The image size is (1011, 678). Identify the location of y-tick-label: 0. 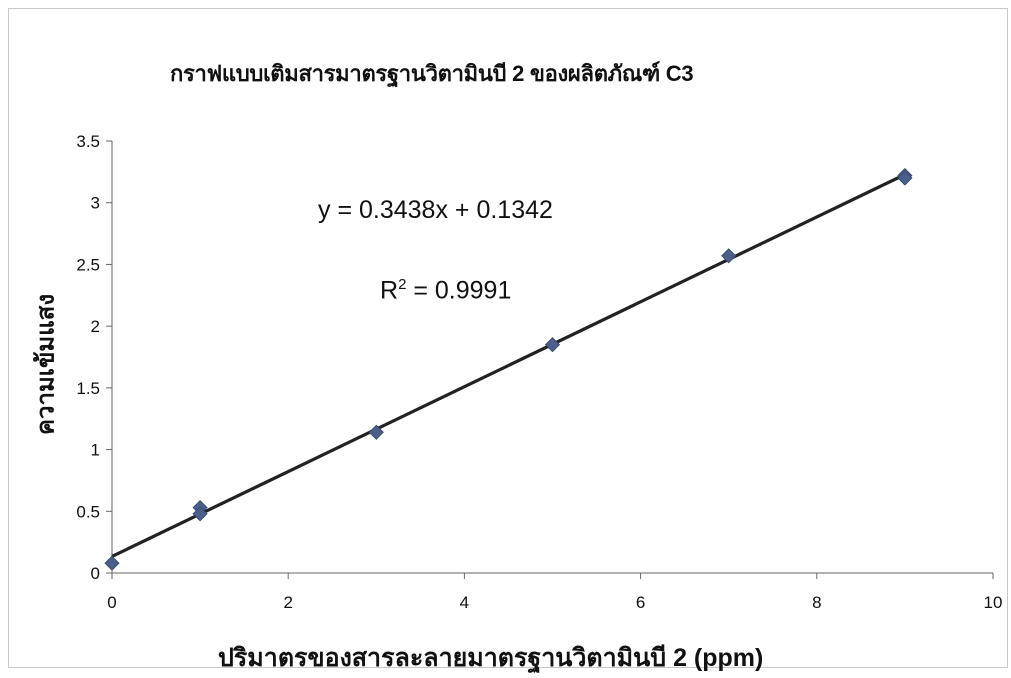
(95, 573).